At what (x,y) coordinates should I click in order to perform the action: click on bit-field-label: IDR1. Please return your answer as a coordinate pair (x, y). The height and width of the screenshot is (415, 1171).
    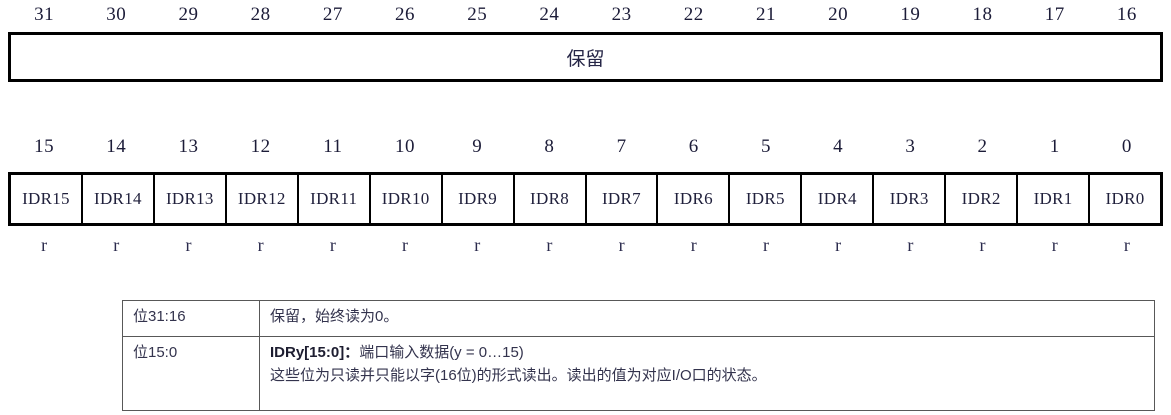
    Looking at the image, I should click on (1053, 198).